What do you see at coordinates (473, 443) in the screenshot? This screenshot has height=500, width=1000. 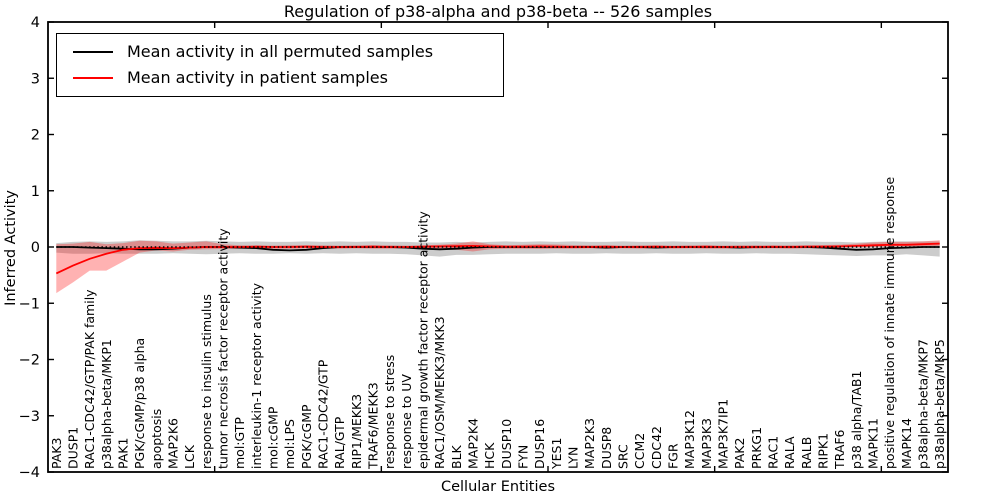 I see `category-label: MAP2K4` at bounding box center [473, 443].